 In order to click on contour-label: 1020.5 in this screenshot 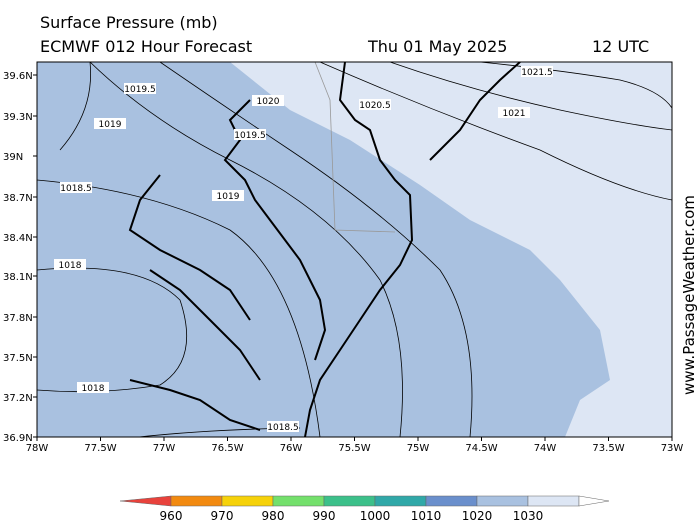, I will do `click(375, 106)`.